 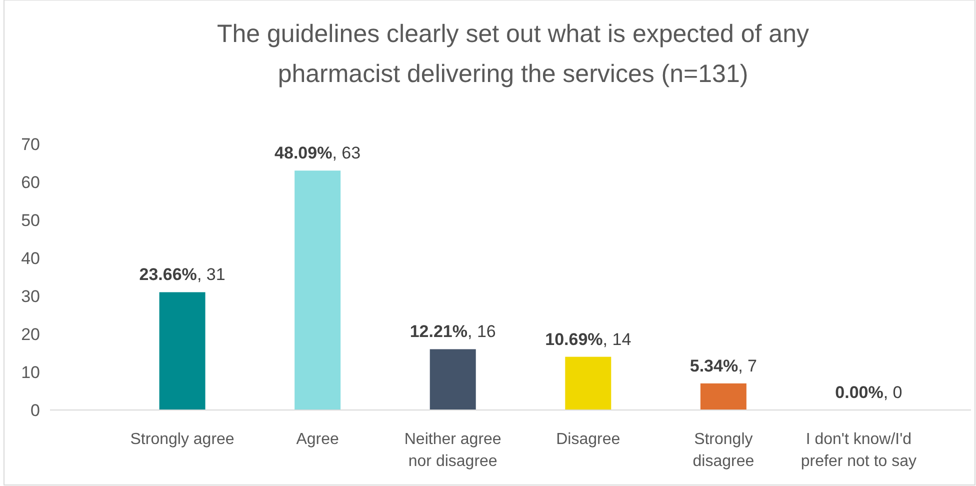 I want to click on chart-title: The guidelines clearly set out what is expected of any pharmacist delivering the services (n=131), so click(x=513, y=54).